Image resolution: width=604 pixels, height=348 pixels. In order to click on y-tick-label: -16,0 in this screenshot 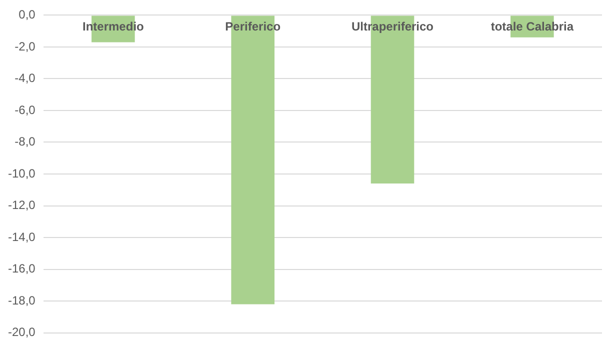, I will do `click(22, 269)`.